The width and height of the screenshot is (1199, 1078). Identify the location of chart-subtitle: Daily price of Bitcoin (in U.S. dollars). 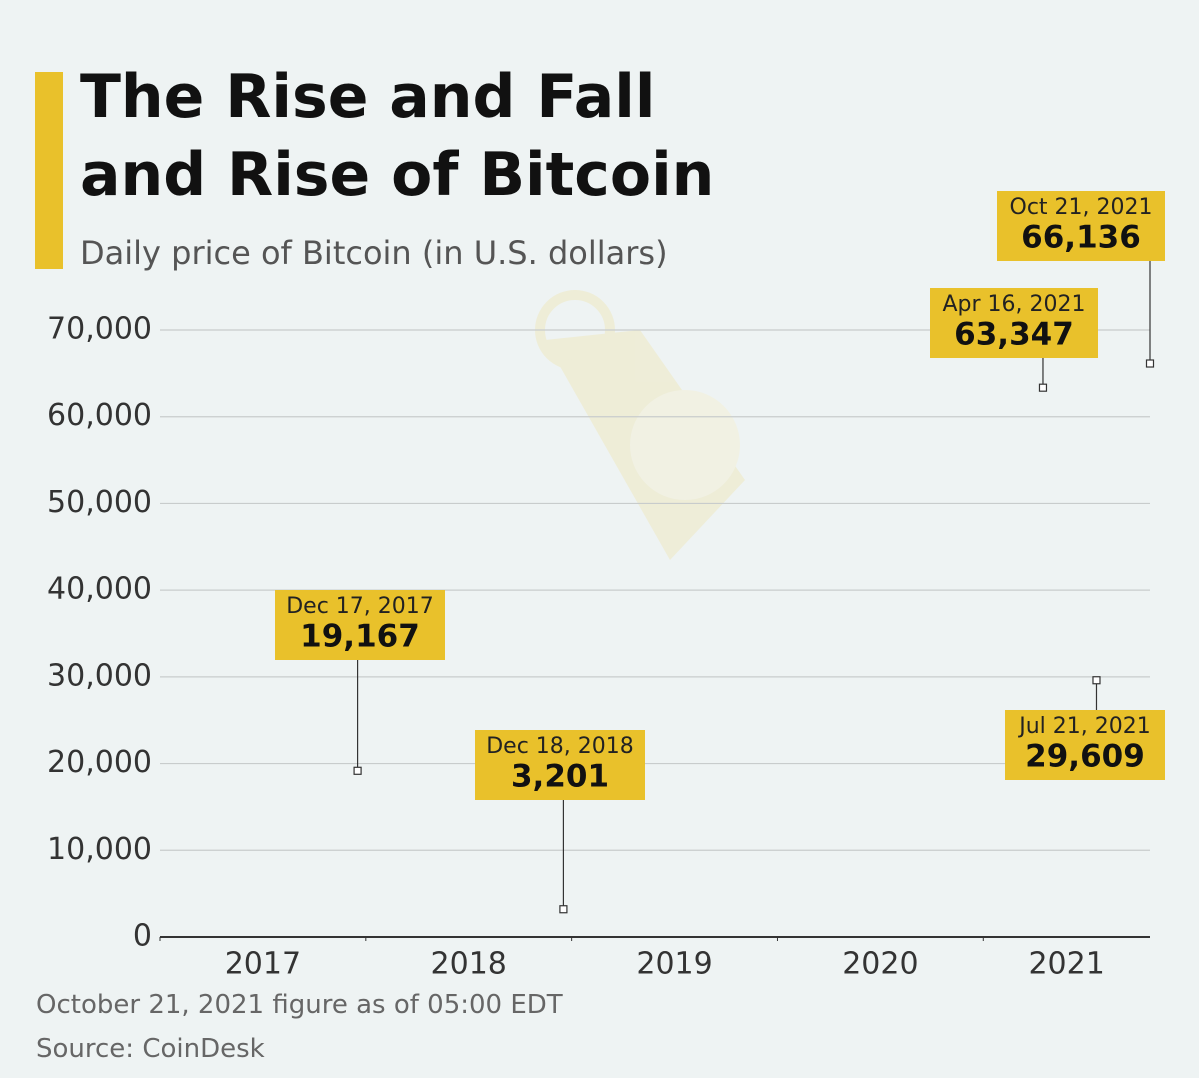
(374, 253).